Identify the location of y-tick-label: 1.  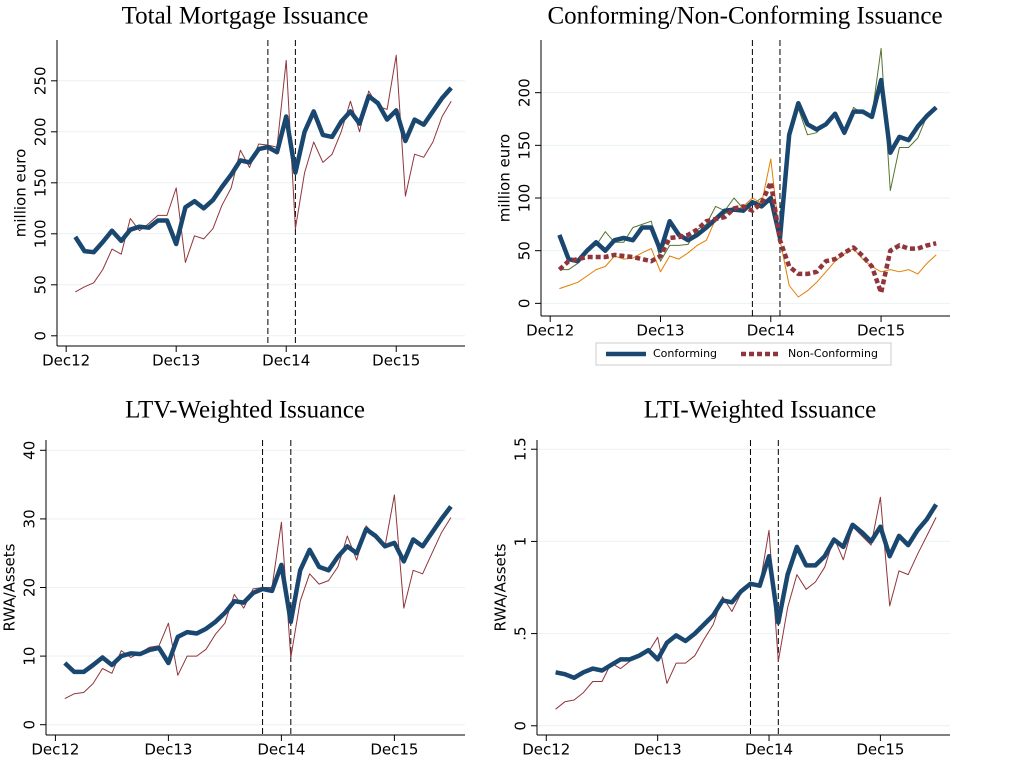
(521, 542).